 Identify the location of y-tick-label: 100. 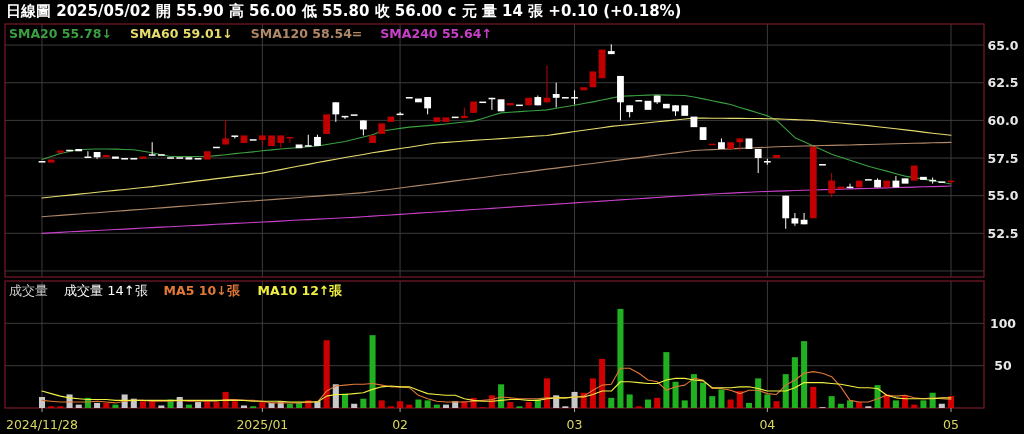
(1003, 323).